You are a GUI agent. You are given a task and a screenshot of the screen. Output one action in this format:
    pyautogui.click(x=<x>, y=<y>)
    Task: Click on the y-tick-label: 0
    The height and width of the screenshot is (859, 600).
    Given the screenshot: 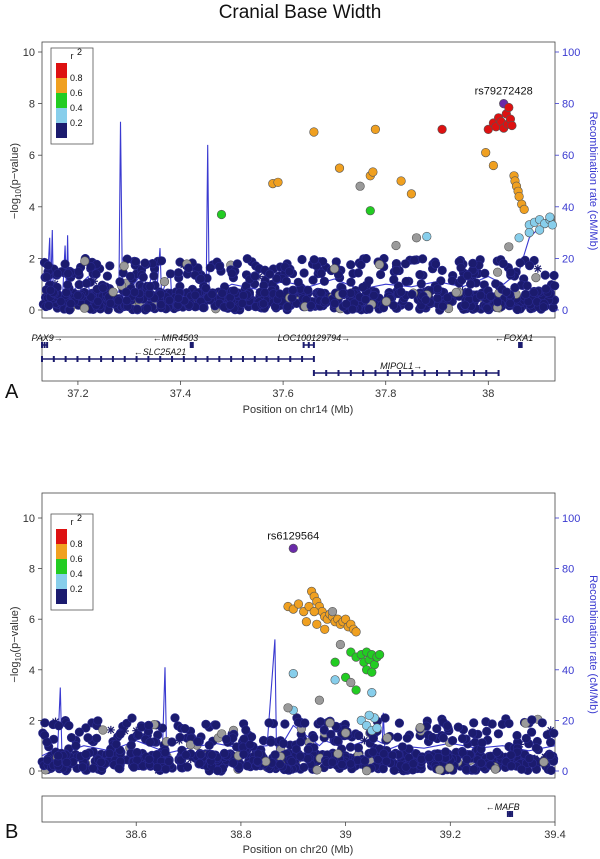 What is the action you would take?
    pyautogui.click(x=32, y=772)
    